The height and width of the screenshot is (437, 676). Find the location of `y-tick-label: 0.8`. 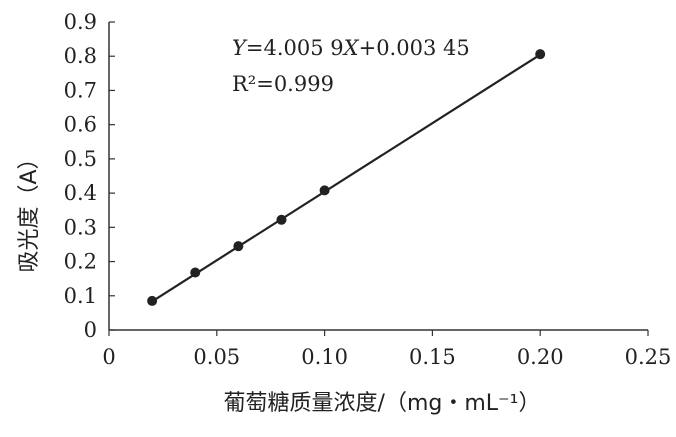

y-tick-label: 0.8 is located at coordinates (80, 56).